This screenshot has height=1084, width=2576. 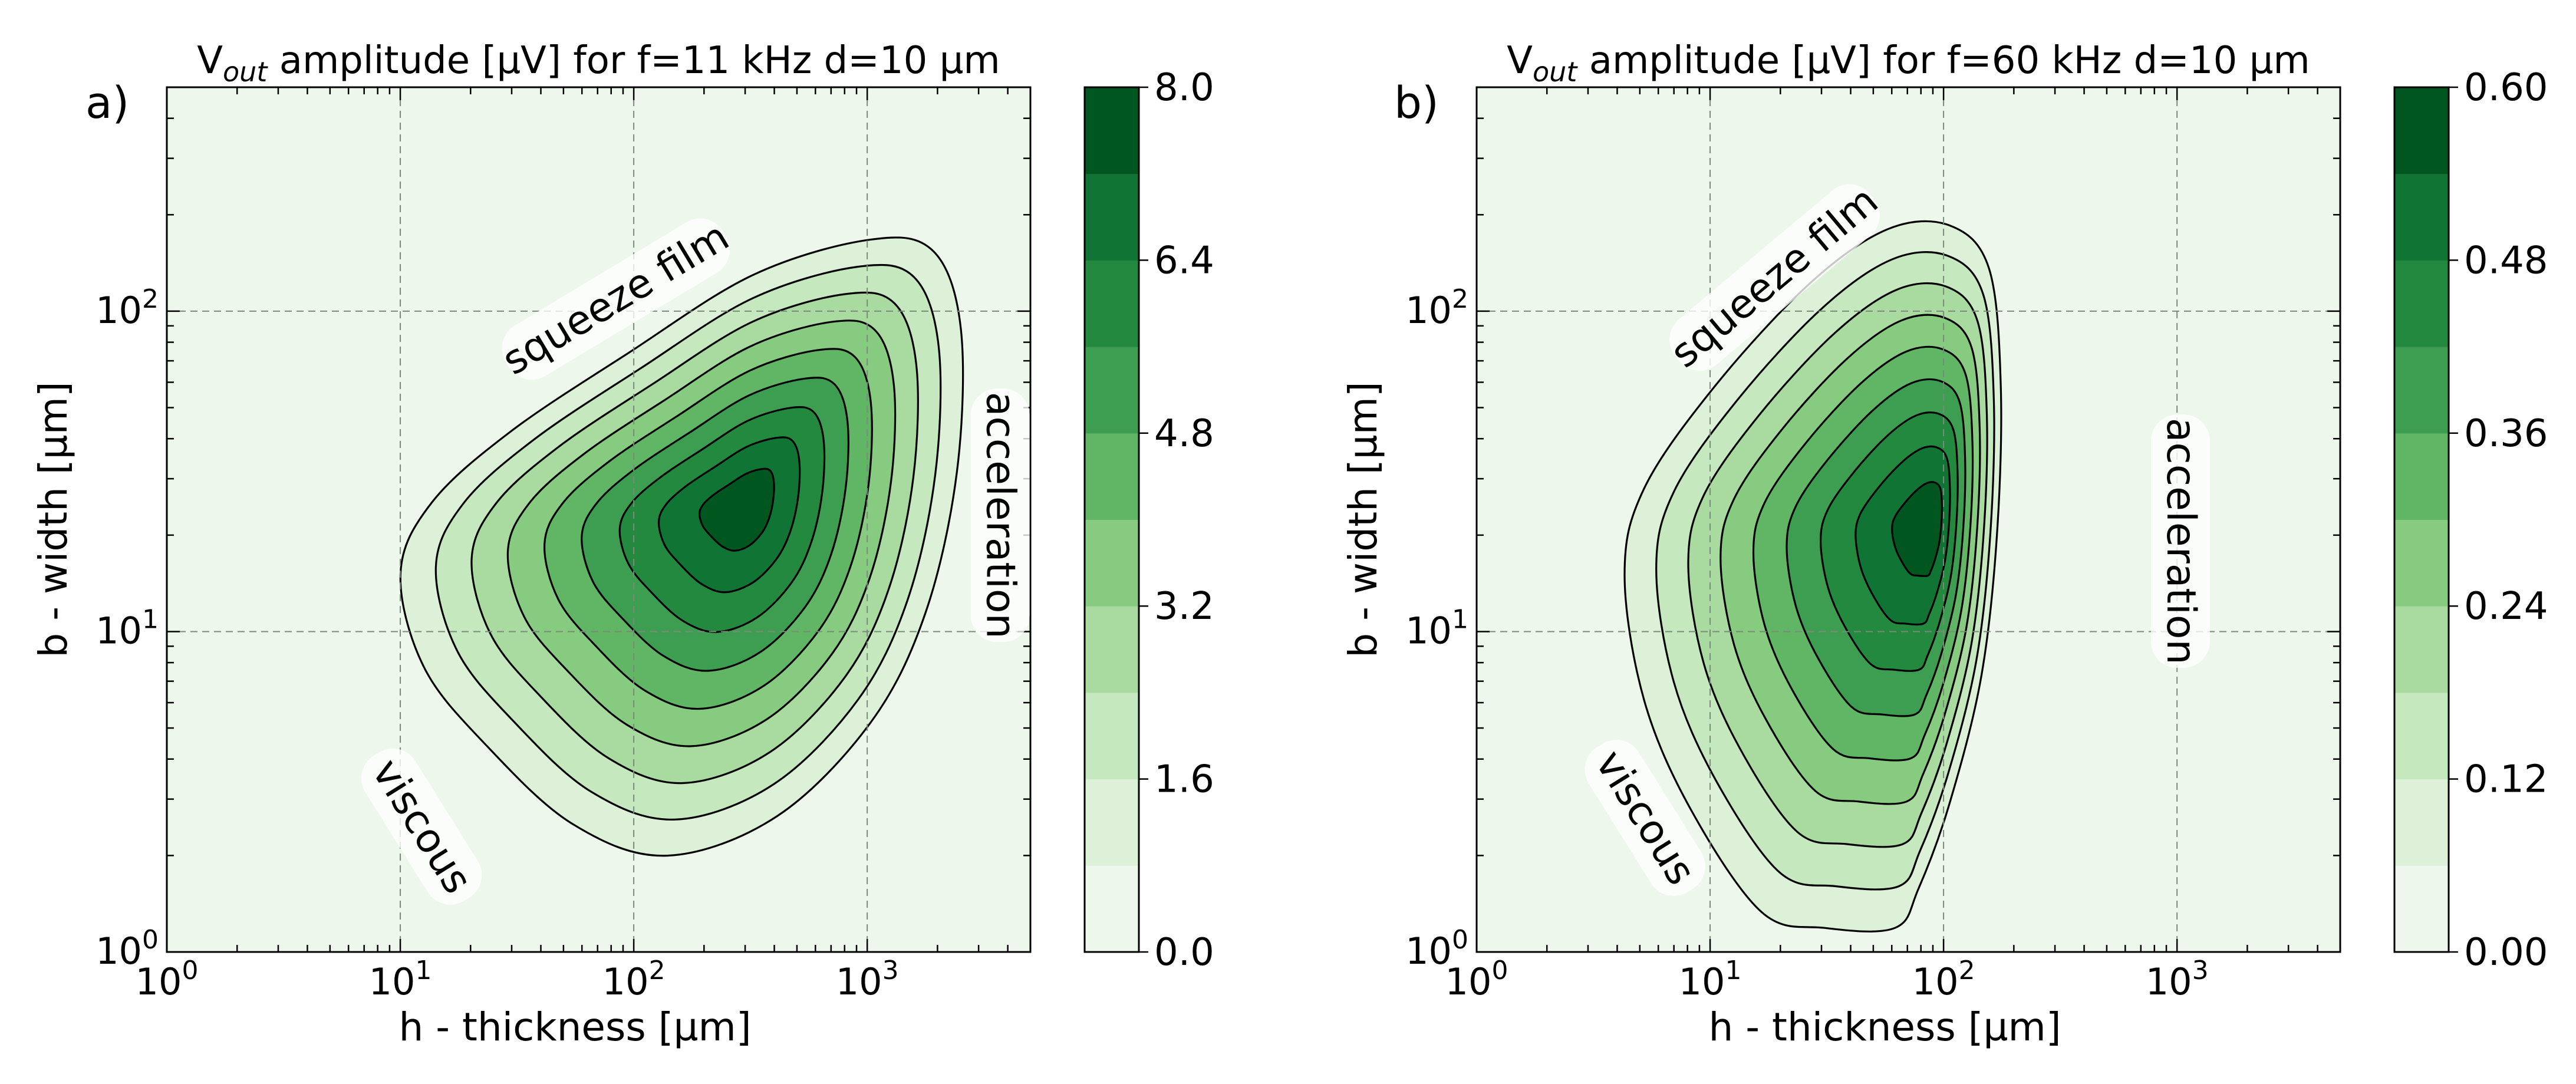 I want to click on colorbar-tick-label: 0.48, so click(x=2506, y=260).